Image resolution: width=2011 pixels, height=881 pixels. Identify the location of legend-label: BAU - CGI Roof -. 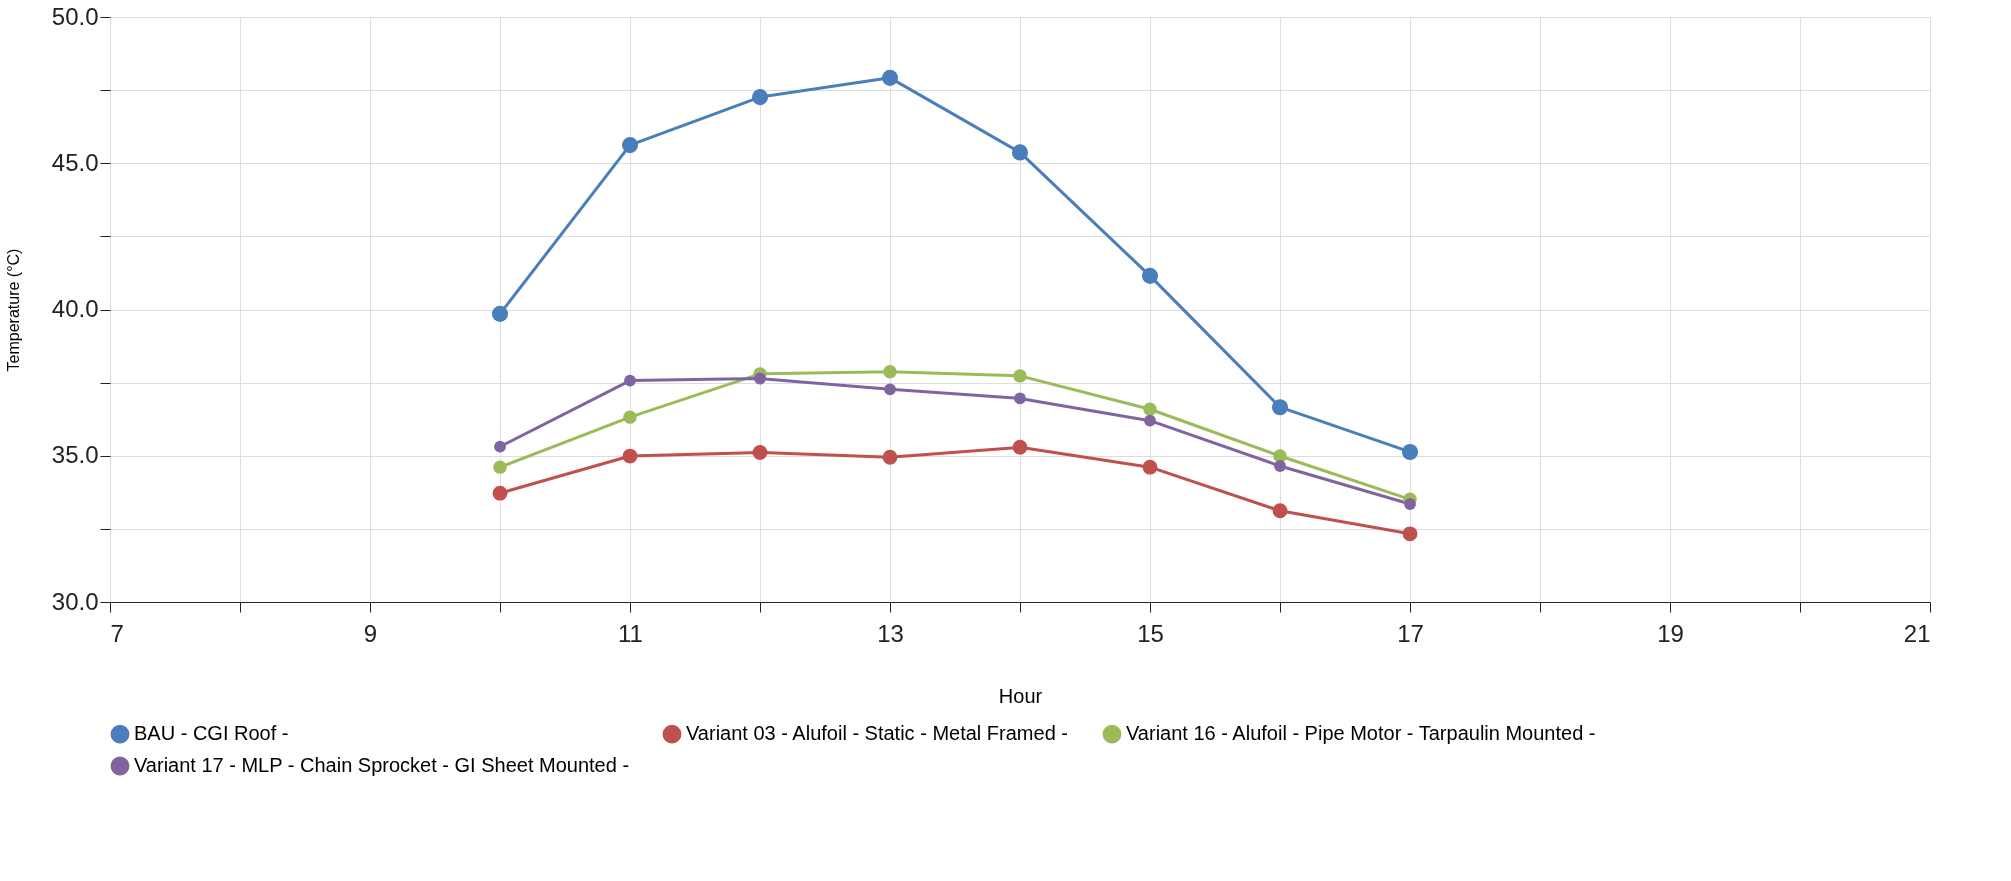
(211, 733).